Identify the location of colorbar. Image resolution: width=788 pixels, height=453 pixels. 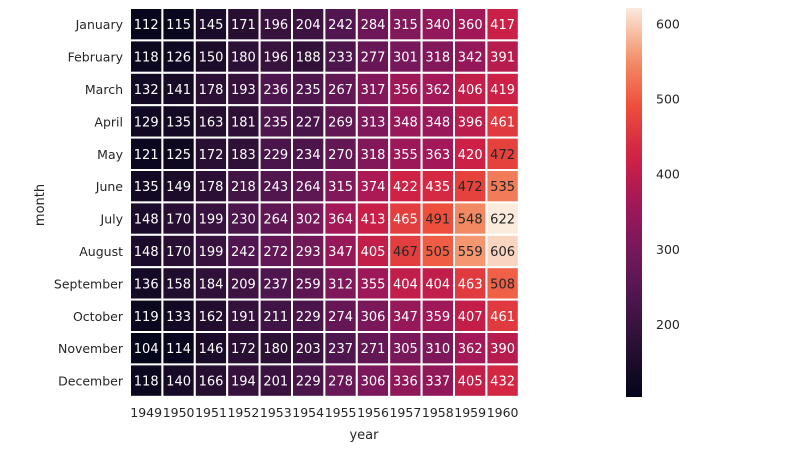
(634, 202).